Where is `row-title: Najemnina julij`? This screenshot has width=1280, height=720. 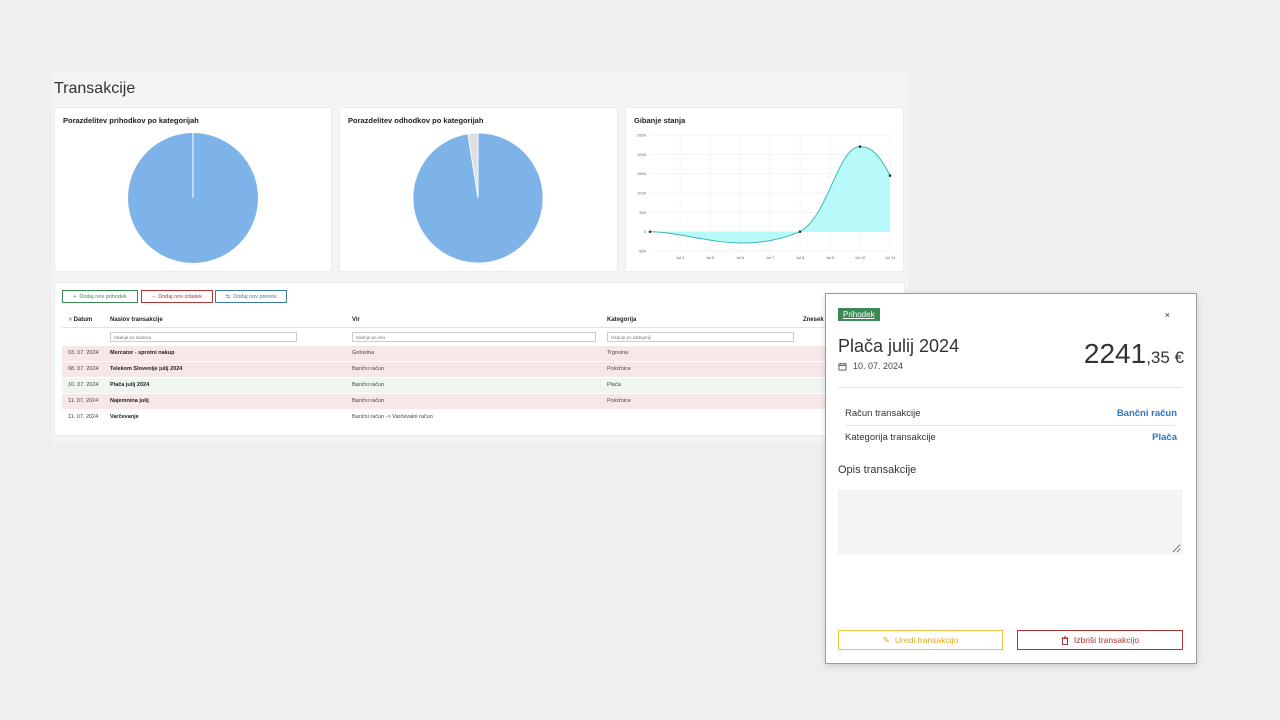 row-title: Najemnina julij is located at coordinates (129, 401).